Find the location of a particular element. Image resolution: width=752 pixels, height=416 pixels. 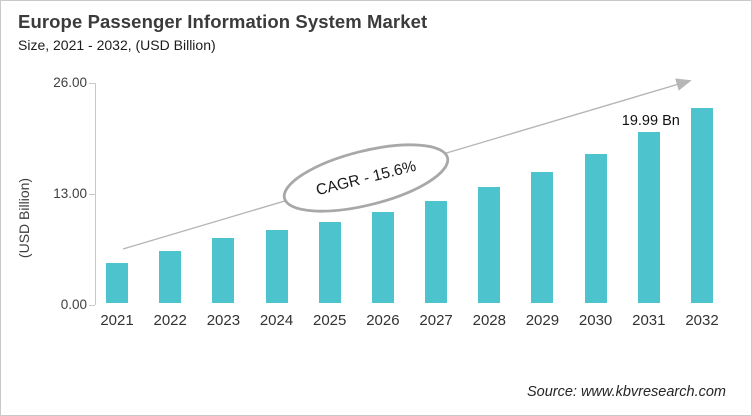

bar-2031 is located at coordinates (648, 217).